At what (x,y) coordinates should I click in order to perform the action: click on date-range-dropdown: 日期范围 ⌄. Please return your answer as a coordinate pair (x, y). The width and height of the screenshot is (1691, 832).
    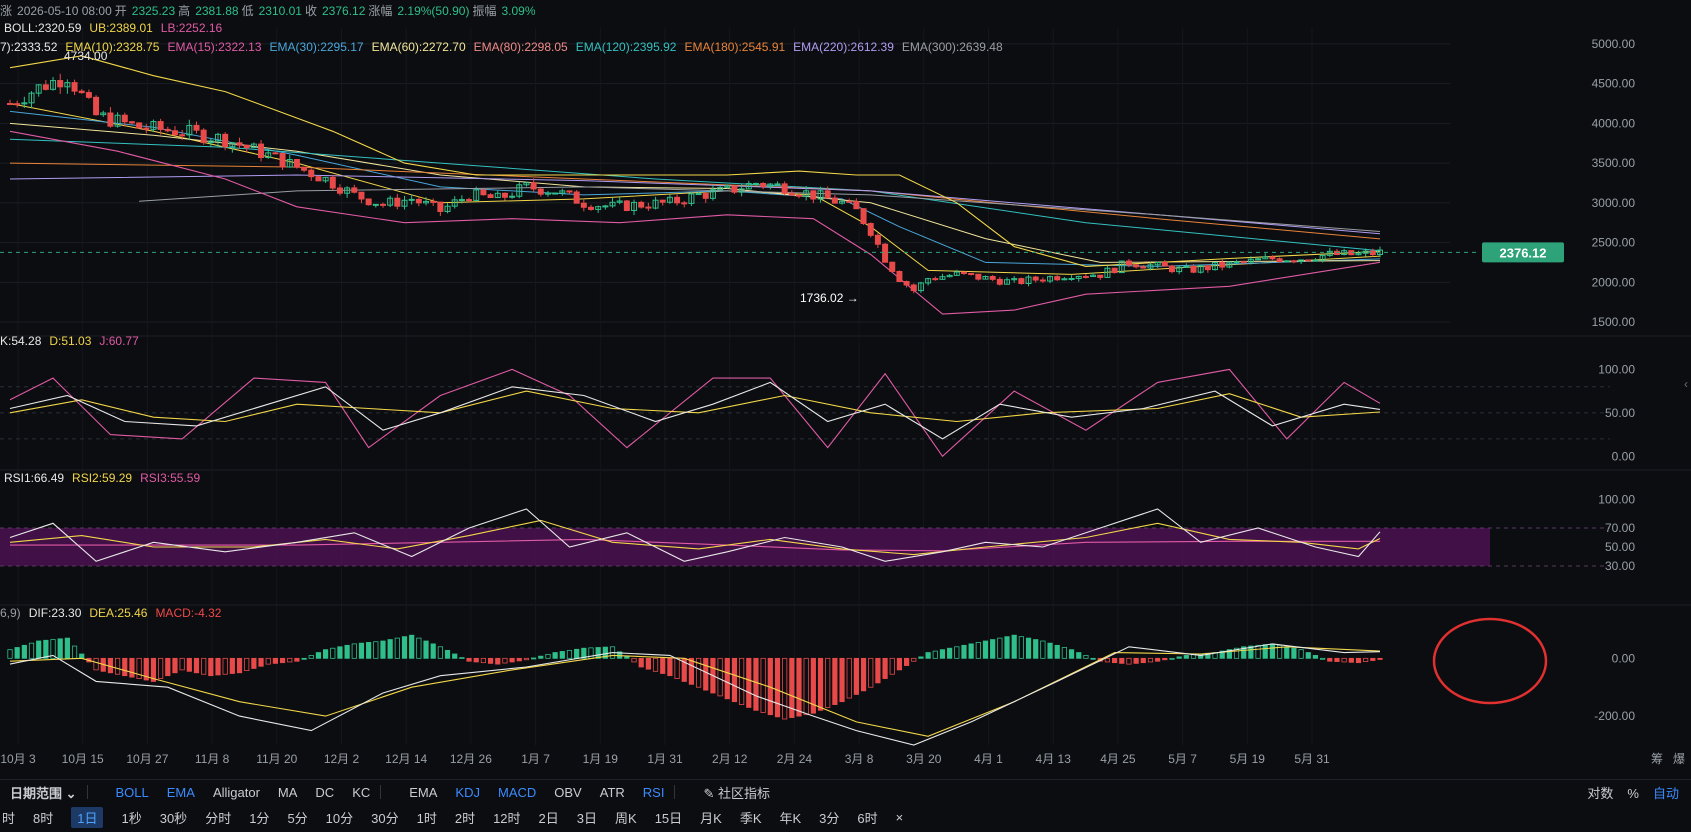
    Looking at the image, I should click on (43, 793).